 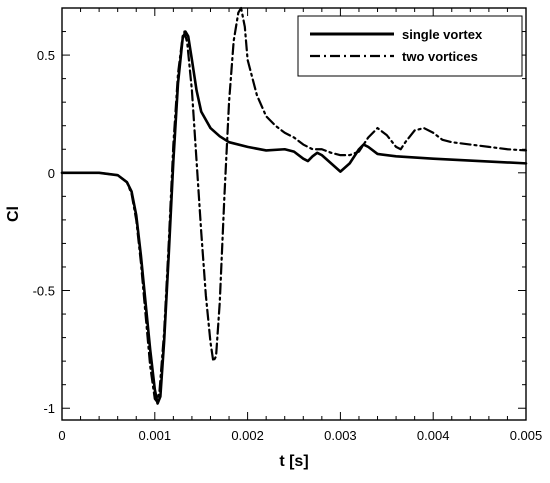 I want to click on x-axis-title: t [s], so click(x=293, y=461).